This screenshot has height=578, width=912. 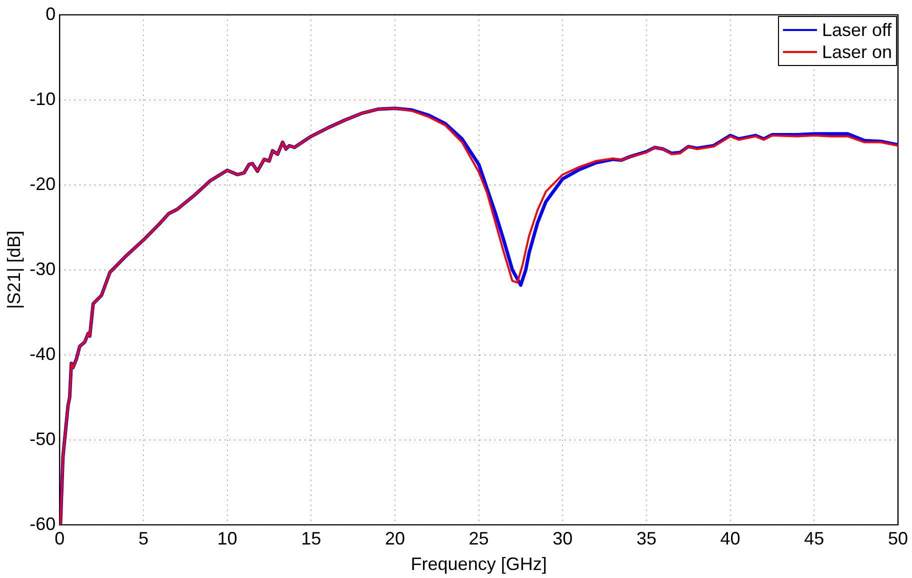 What do you see at coordinates (143, 538) in the screenshot?
I see `x-tick-label: 5` at bounding box center [143, 538].